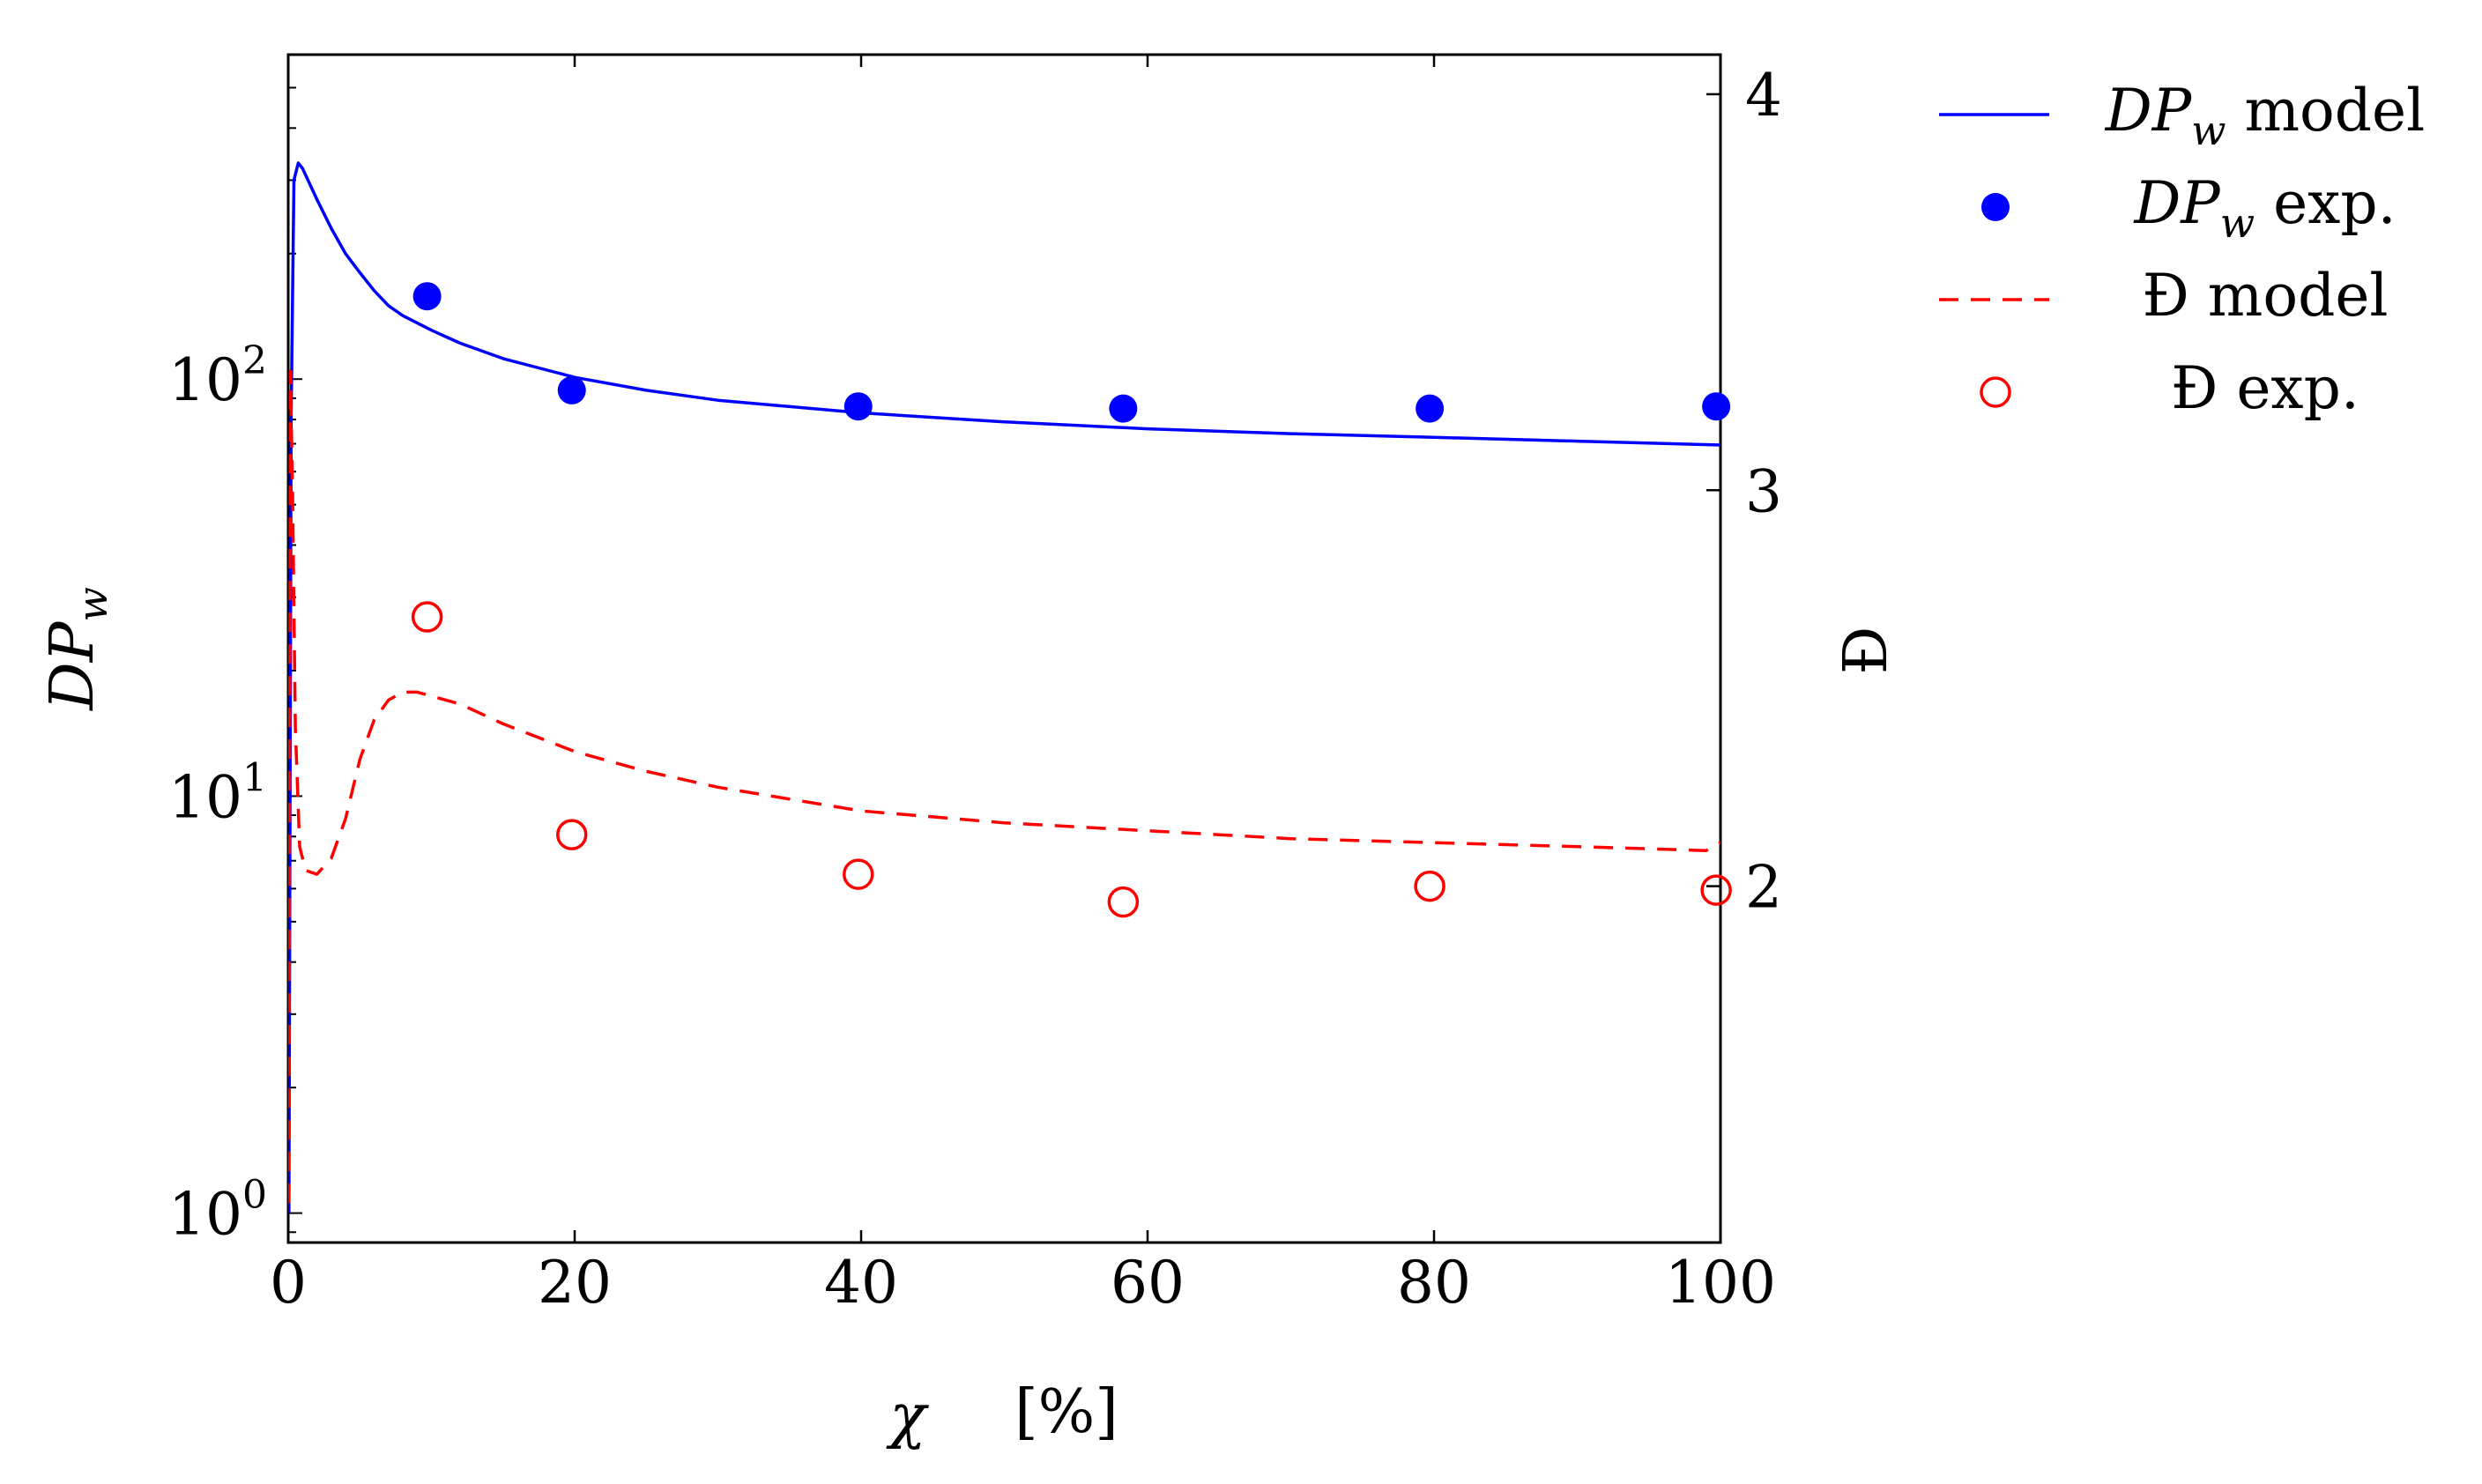  What do you see at coordinates (1720, 1283) in the screenshot?
I see `x-tick-label: 100` at bounding box center [1720, 1283].